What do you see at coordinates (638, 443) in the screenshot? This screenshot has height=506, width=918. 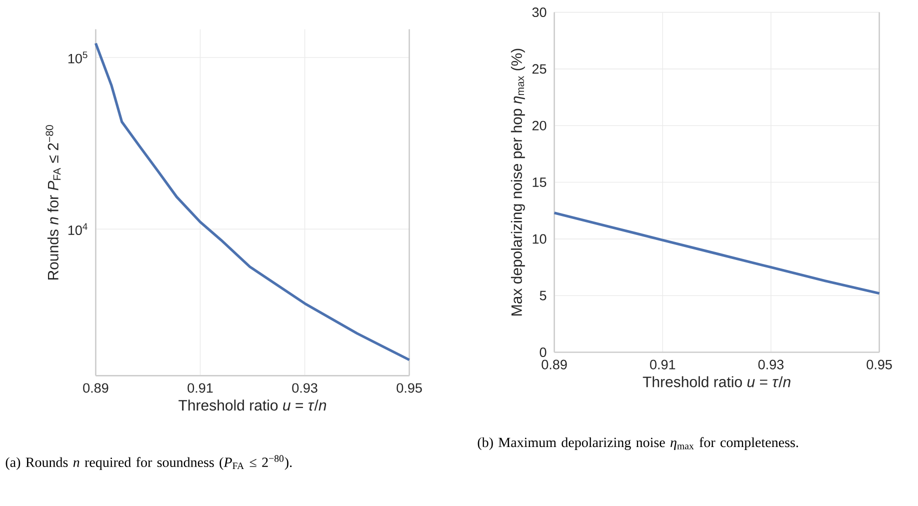 I see `text: (b) Maximum depolarizing noise η$_{max}$ for completeness.` at bounding box center [638, 443].